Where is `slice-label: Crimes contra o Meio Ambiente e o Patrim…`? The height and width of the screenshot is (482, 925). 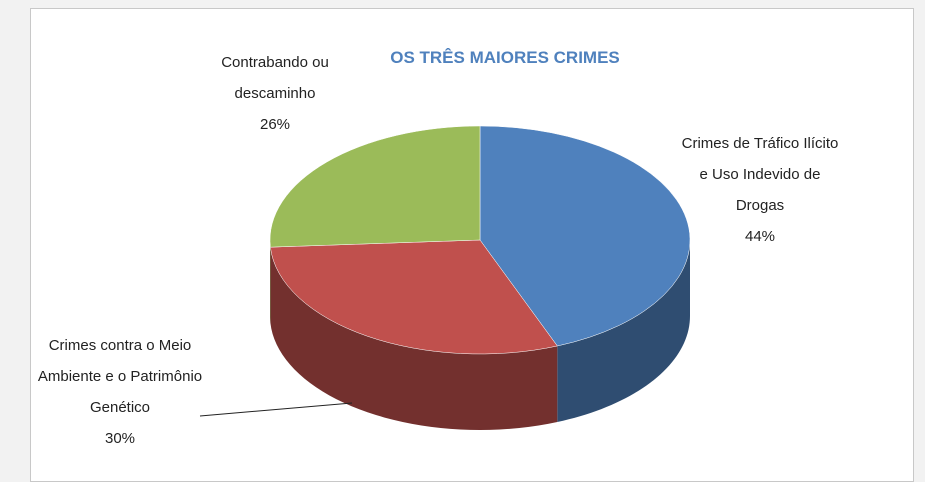 slice-label: Crimes contra o Meio Ambiente e o Patrim… is located at coordinates (120, 392).